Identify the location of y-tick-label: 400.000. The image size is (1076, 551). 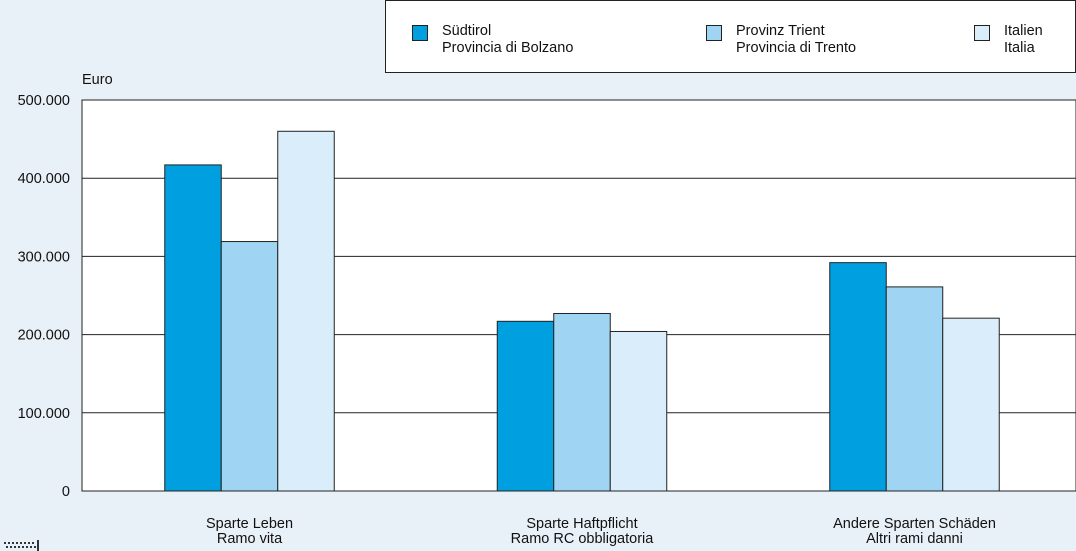
(44, 179).